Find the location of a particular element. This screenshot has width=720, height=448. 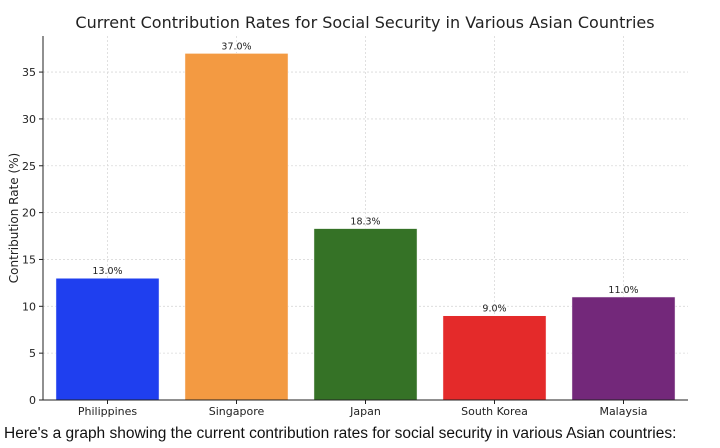

y-tick-label: 15 is located at coordinates (29, 259).